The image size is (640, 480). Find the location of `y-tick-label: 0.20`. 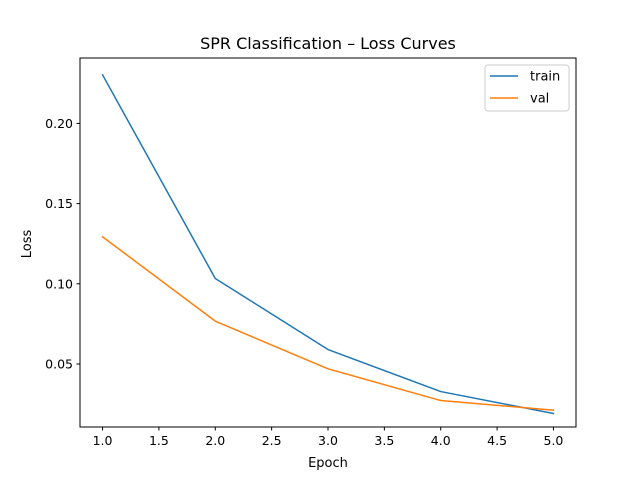

y-tick-label: 0.20 is located at coordinates (59, 123).